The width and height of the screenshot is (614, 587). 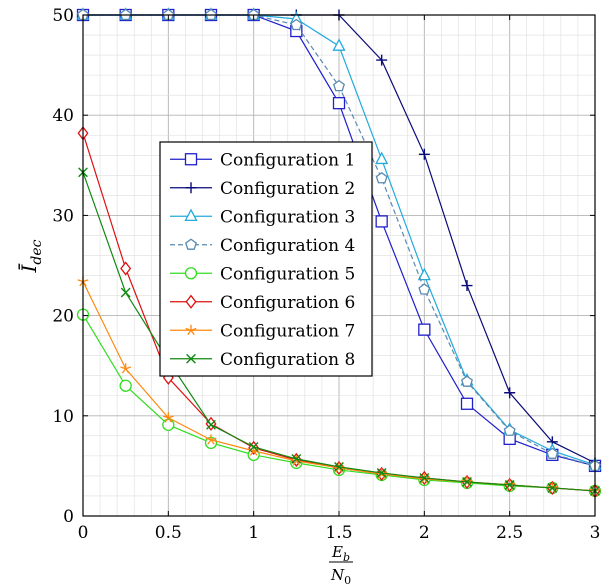 What do you see at coordinates (287, 360) in the screenshot?
I see `legend-label: Configuration 8` at bounding box center [287, 360].